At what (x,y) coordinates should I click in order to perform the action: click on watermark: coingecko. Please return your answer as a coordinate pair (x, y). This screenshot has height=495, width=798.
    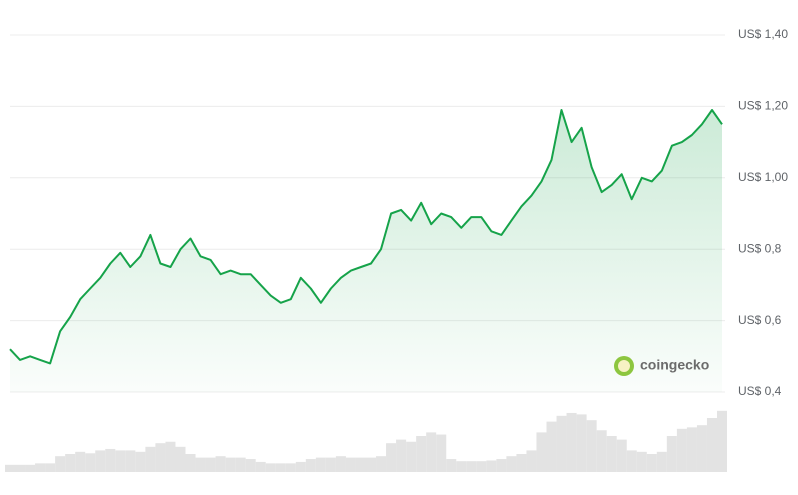
    Looking at the image, I should click on (661, 366).